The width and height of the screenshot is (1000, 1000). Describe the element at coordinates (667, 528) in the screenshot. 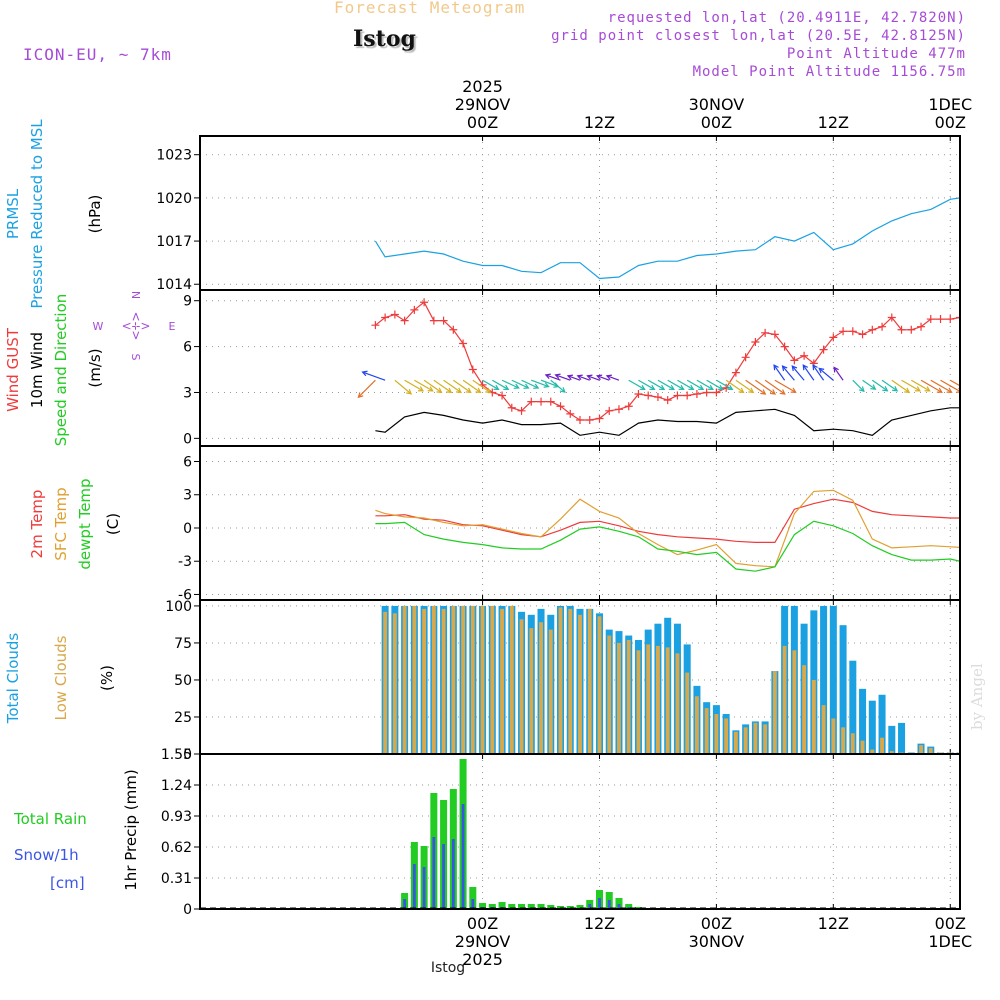

I see `series-line-sfc-temp` at that location.